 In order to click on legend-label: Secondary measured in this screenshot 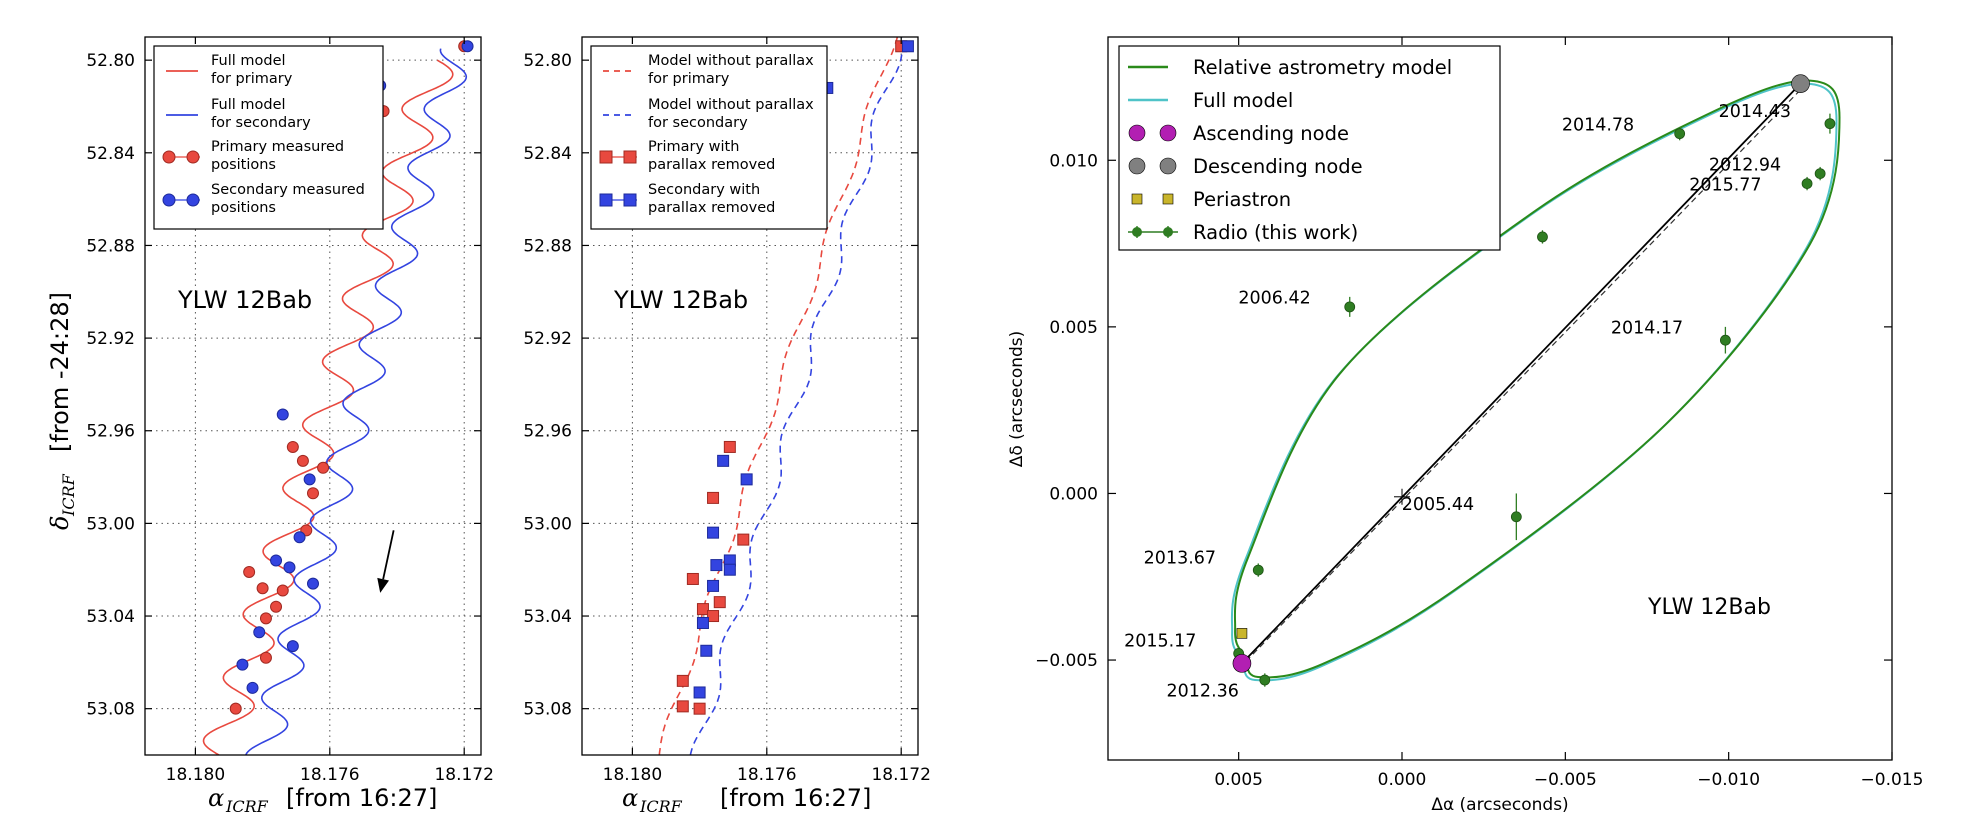, I will do `click(288, 190)`.